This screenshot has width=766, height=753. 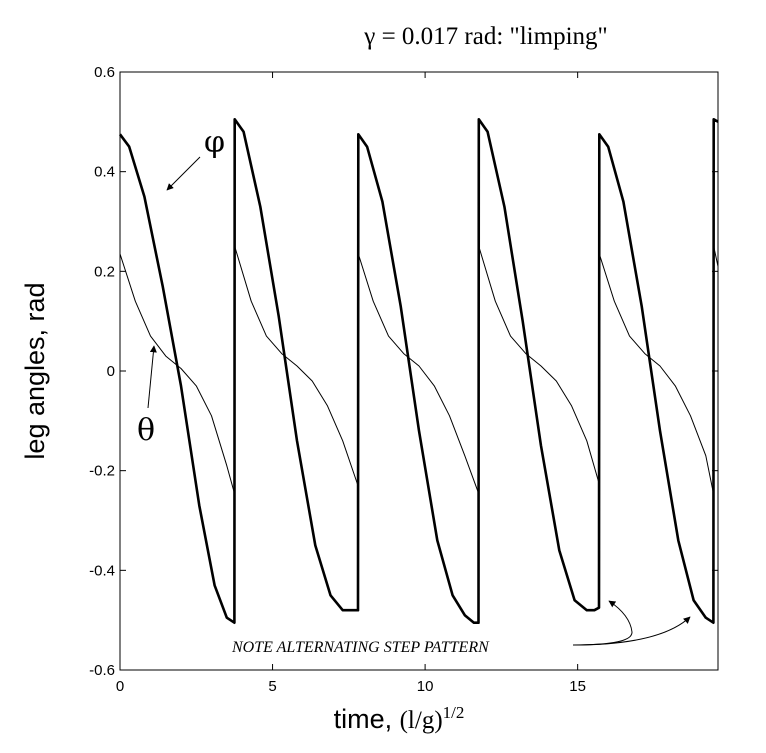 What do you see at coordinates (146, 430) in the screenshot?
I see `theta-annotation-label: θ` at bounding box center [146, 430].